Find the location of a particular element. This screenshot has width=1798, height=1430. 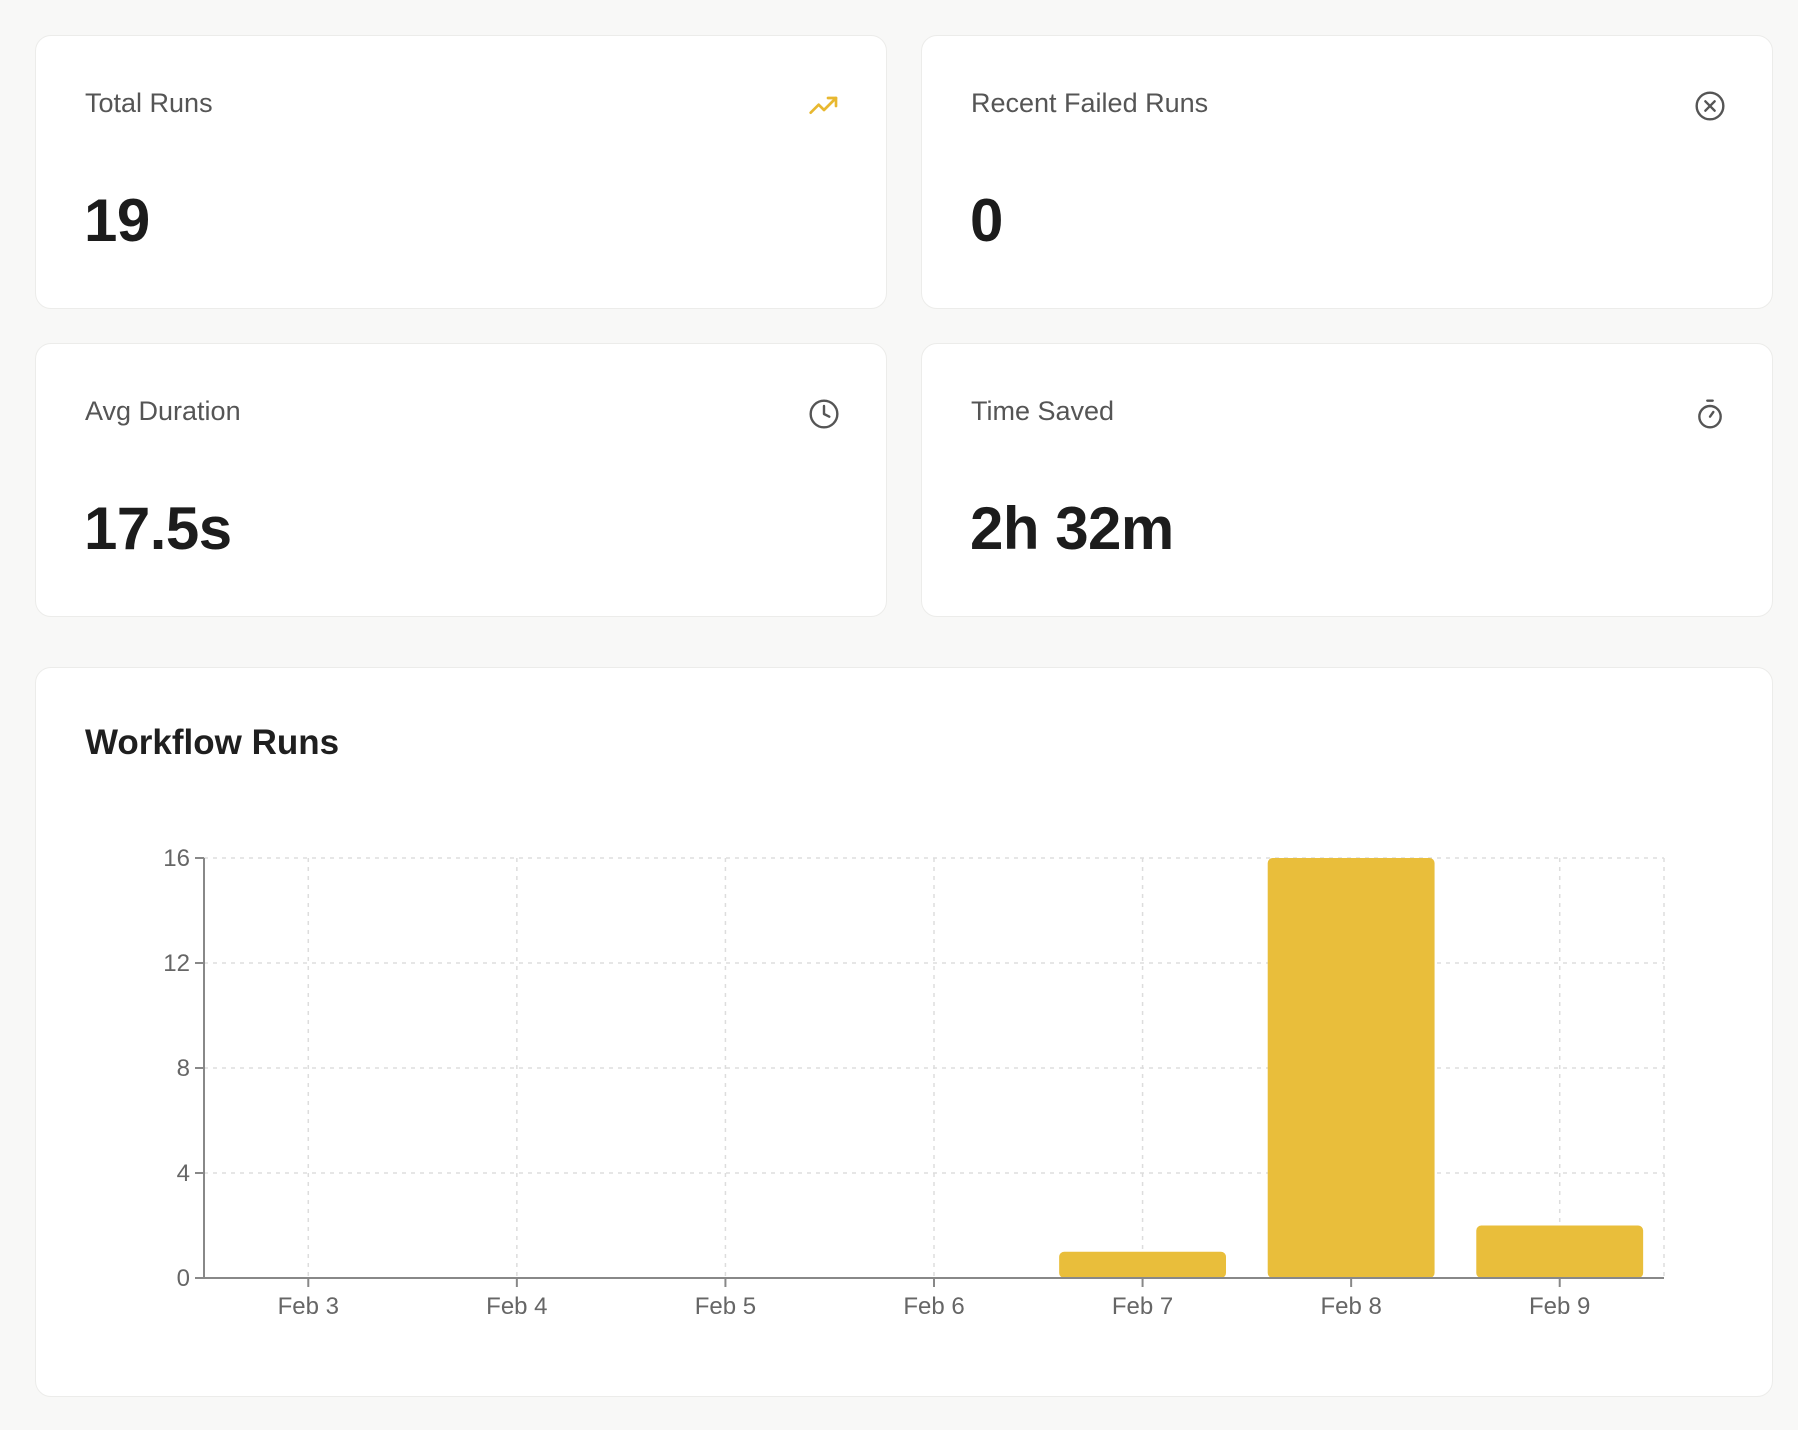

stat-value: 0 is located at coordinates (986, 220).